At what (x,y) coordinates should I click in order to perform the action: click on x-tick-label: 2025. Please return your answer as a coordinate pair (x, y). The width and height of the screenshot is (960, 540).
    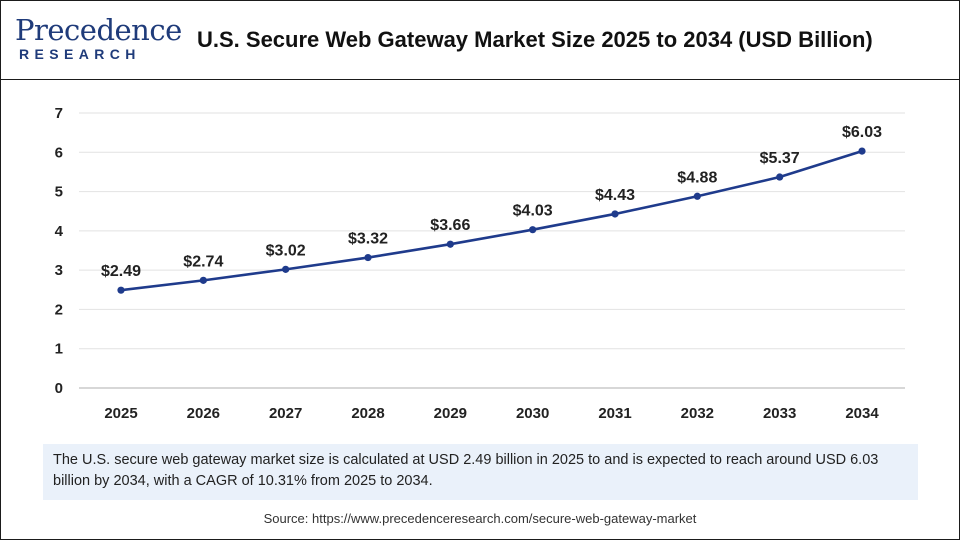
    Looking at the image, I should click on (120, 413).